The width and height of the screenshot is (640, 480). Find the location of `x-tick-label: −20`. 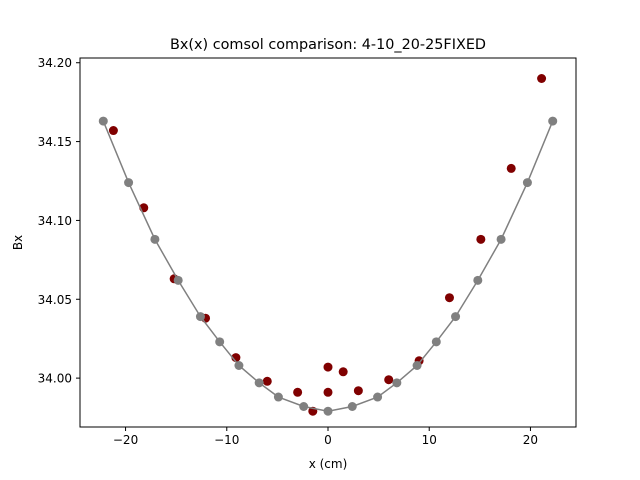

x-tick-label: −20 is located at coordinates (125, 440).